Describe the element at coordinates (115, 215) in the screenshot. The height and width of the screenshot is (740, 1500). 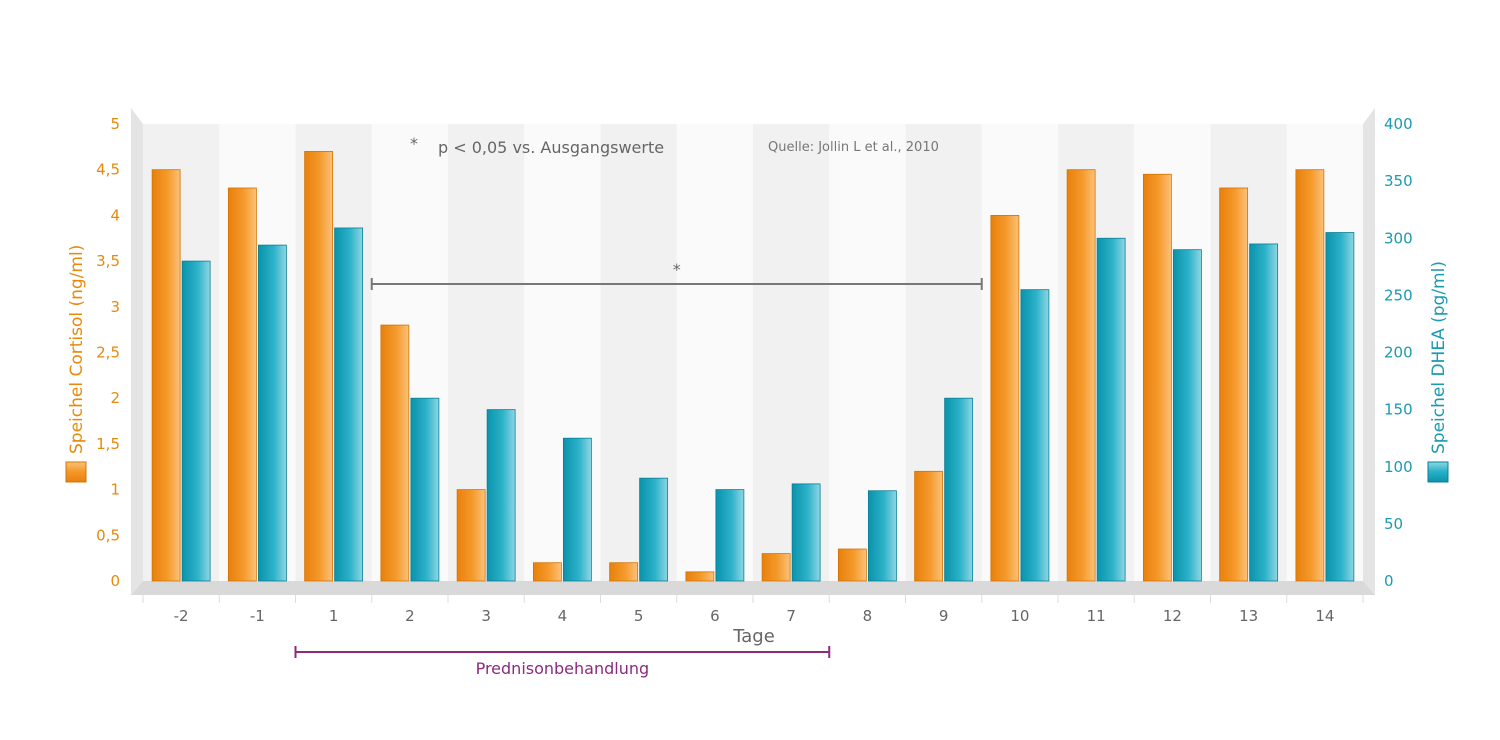
I see `left-tick-label: 4` at that location.